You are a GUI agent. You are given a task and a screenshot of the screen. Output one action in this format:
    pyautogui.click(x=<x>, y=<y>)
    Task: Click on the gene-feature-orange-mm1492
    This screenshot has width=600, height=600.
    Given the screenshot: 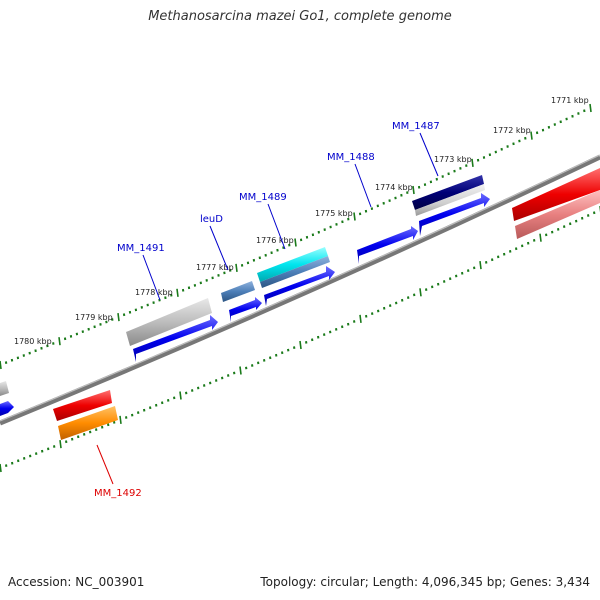 What is the action you would take?
    pyautogui.click(x=88, y=423)
    